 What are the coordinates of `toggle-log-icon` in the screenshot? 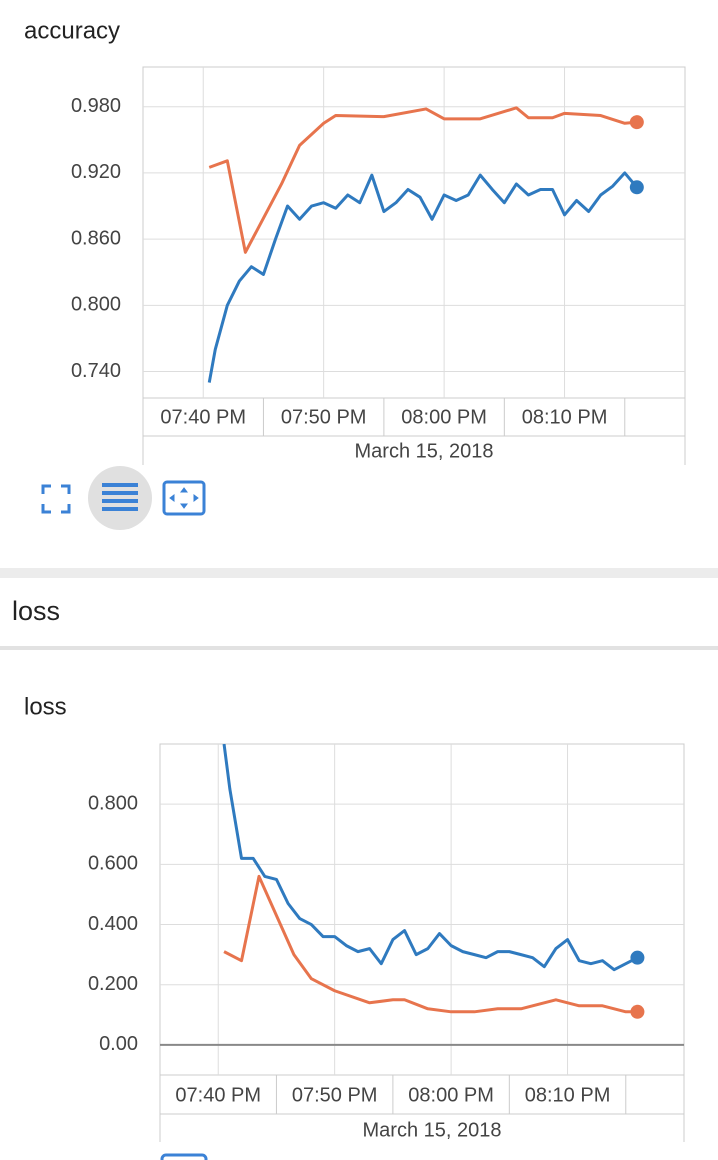 It's located at (120, 497).